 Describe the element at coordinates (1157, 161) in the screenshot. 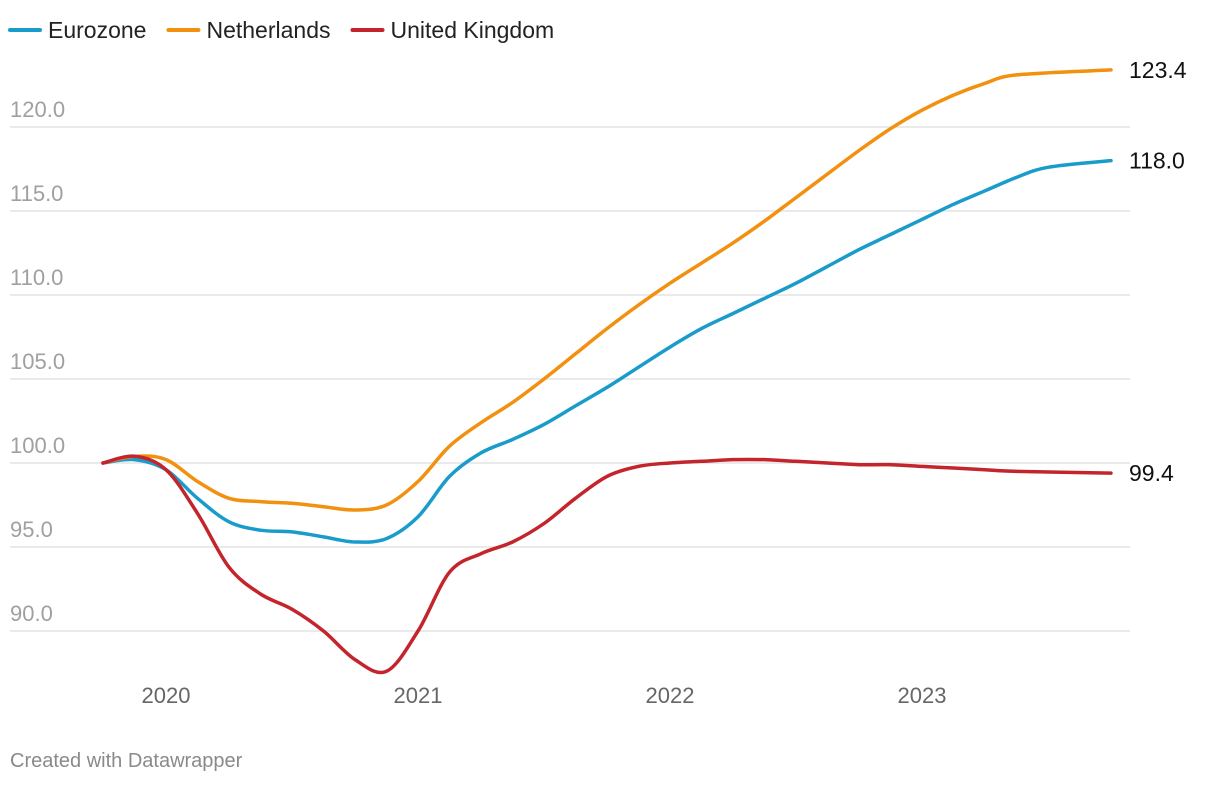

I see `end-label-eurozone: 118.0` at that location.